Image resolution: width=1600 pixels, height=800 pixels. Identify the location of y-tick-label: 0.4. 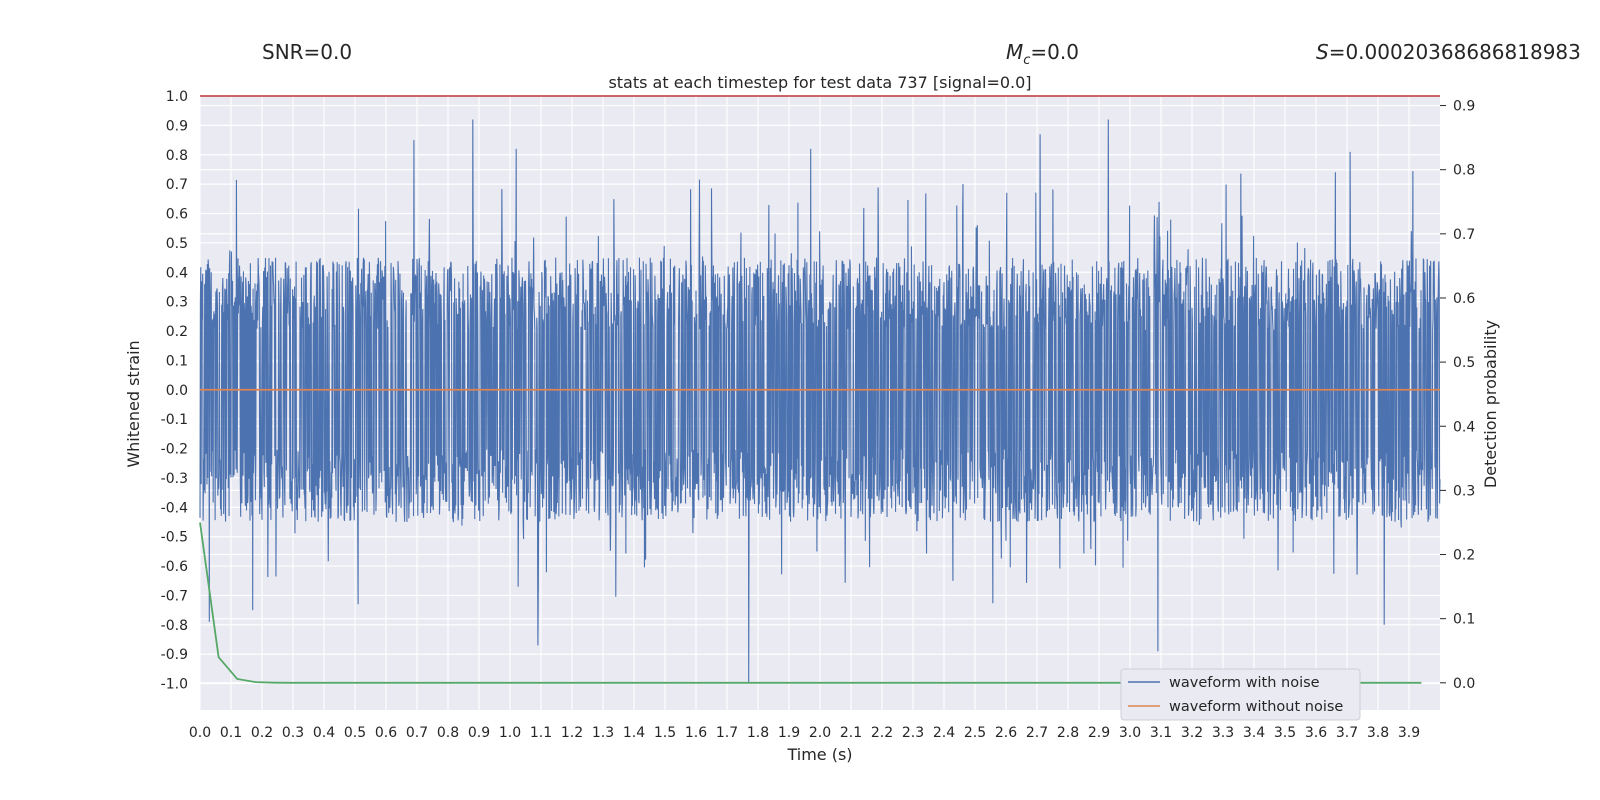
(177, 273).